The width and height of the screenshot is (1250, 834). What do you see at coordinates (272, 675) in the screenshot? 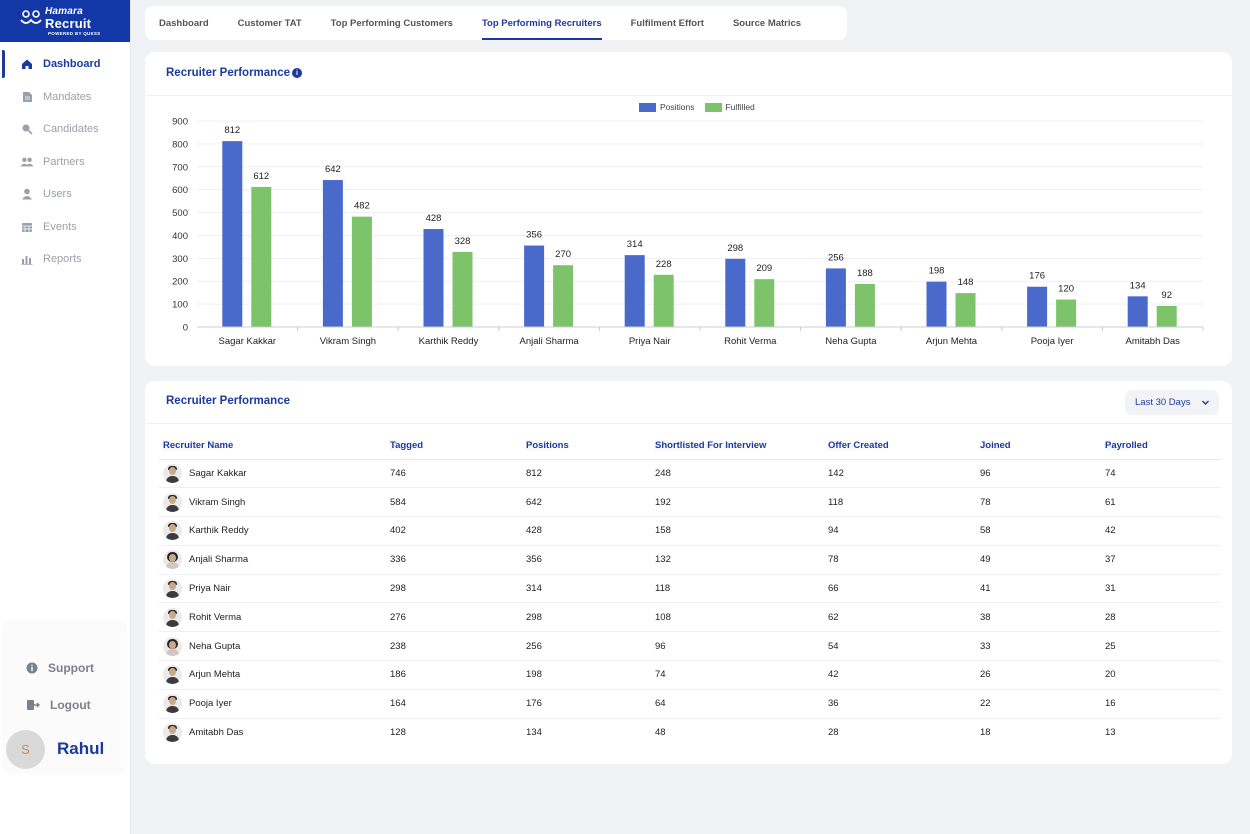
I see `recruiter-name-cell: Arjun Mehta` at bounding box center [272, 675].